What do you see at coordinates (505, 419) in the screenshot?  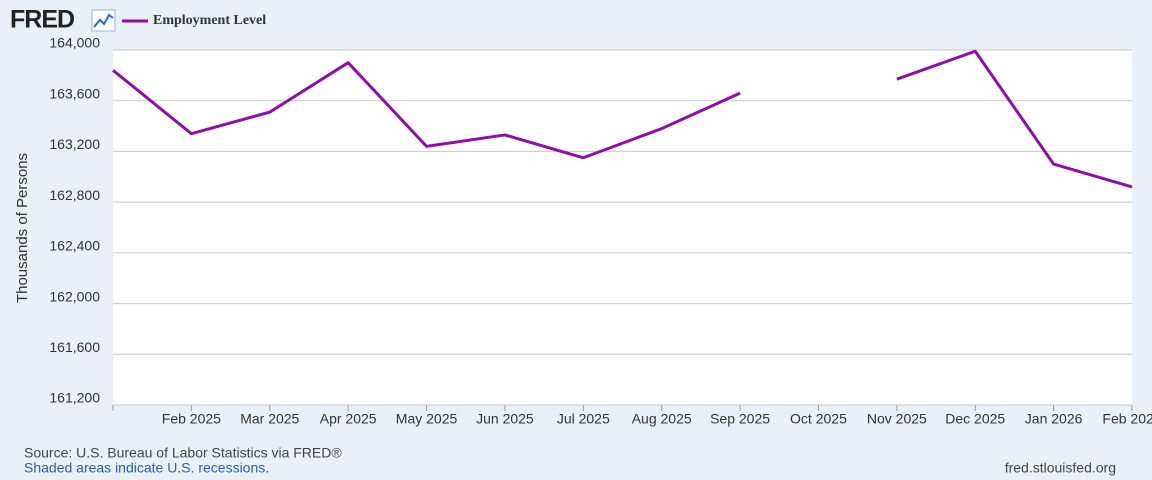 I see `x-tick-label: Jun 2025` at bounding box center [505, 419].